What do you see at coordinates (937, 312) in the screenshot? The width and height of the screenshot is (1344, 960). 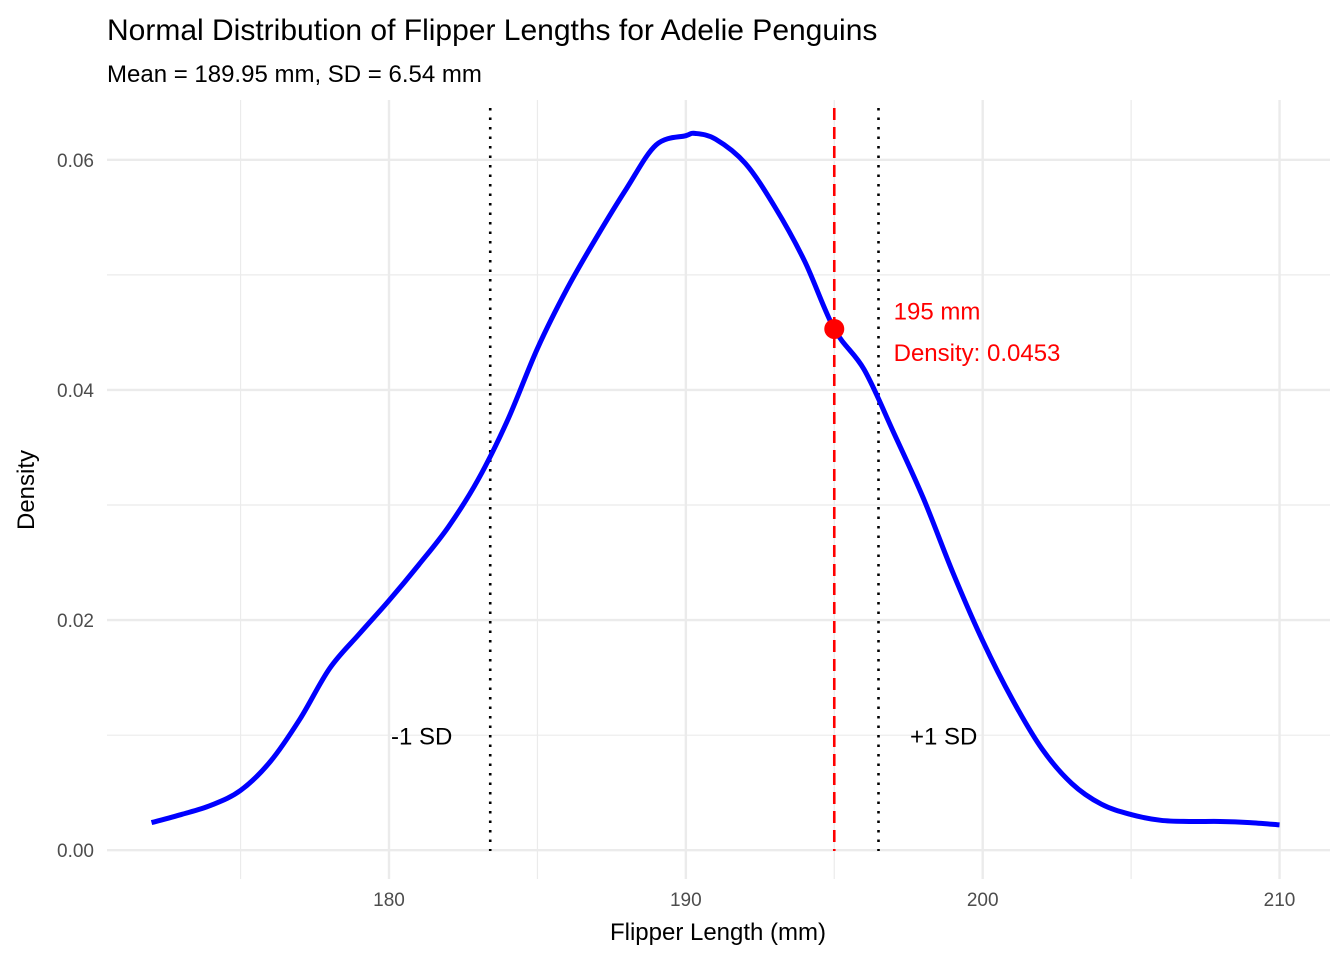 I see `annotation-label: 195 mm` at bounding box center [937, 312].